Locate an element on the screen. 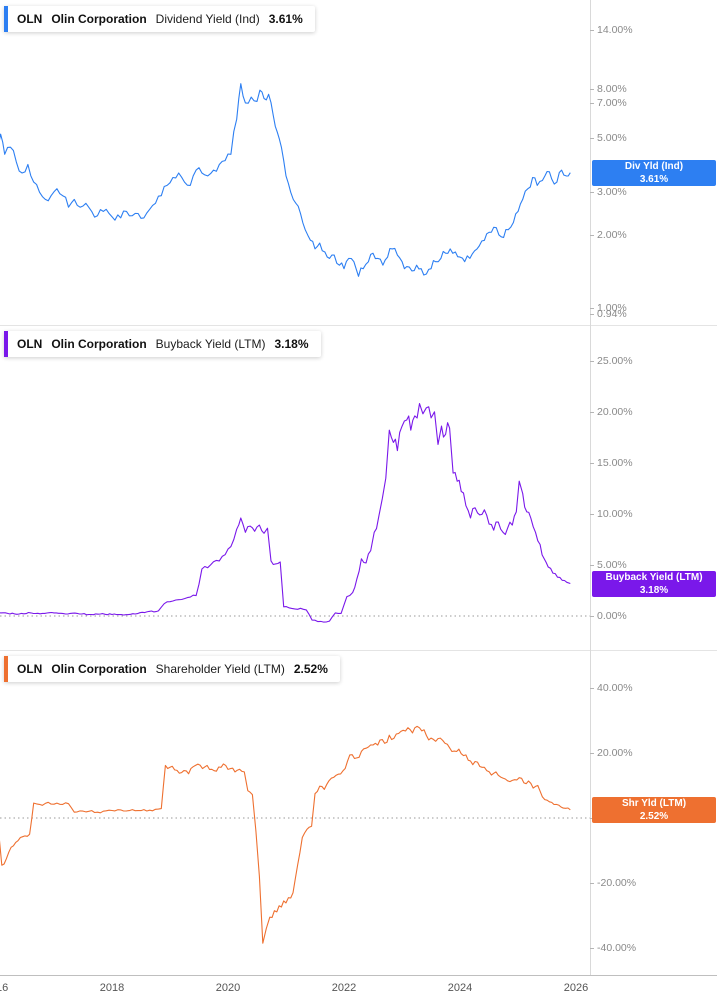 Image resolution: width=717 pixels, height=1005 pixels. price-badge-label: Shr Yld (LTM) is located at coordinates (654, 803).